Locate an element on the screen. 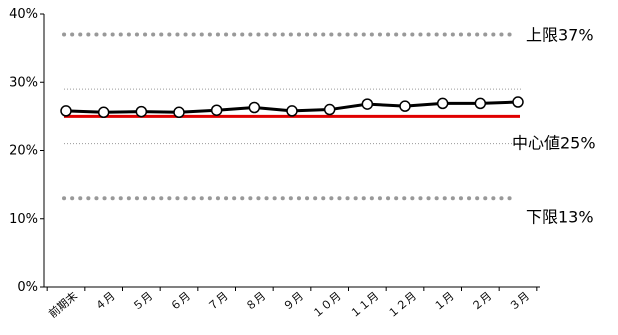  x-tick-label: １０月 is located at coordinates (327, 304).